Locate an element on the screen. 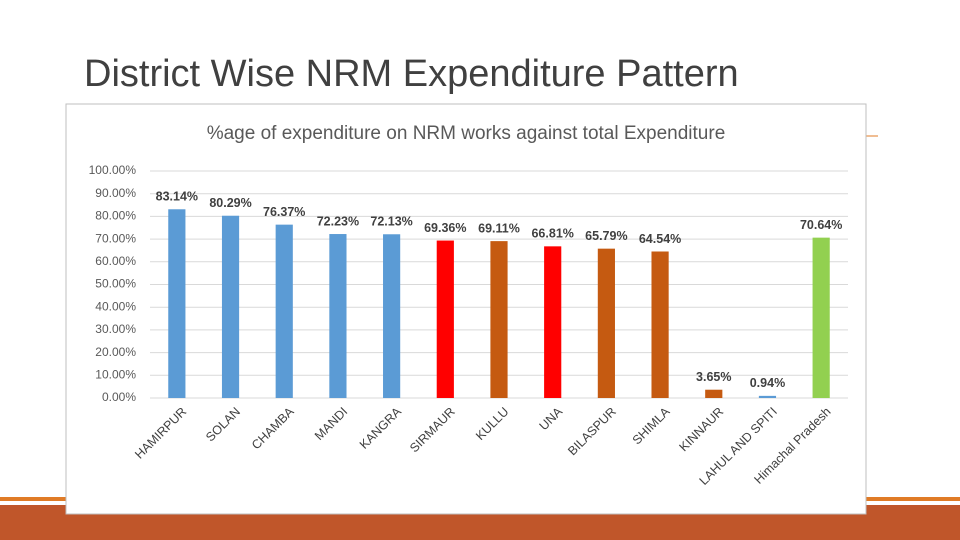  y-tick-label: 0.00% is located at coordinates (119, 397).